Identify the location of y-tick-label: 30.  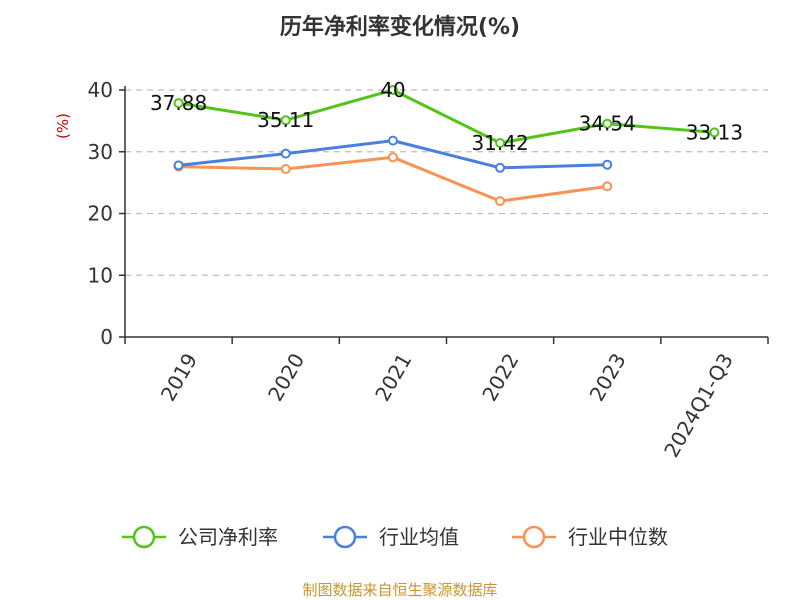
(100, 152).